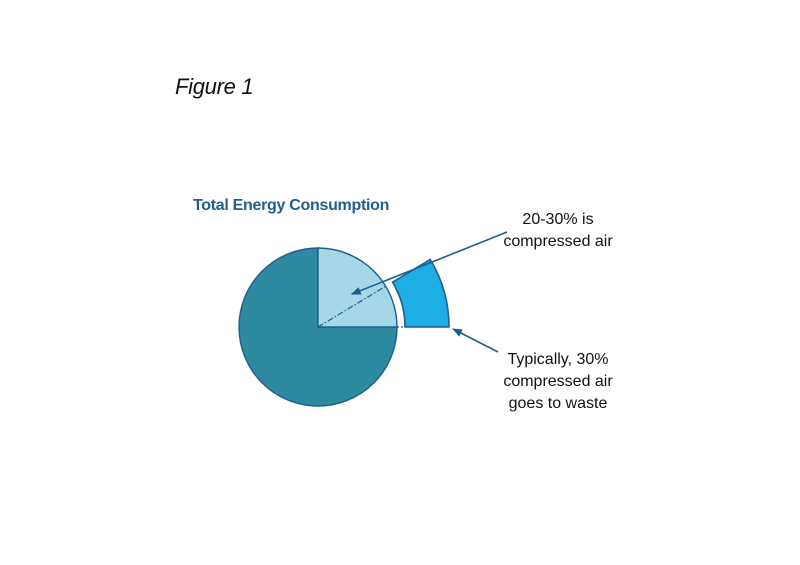 The width and height of the screenshot is (800, 565). I want to click on arrow-compressed-air, so click(429, 263).